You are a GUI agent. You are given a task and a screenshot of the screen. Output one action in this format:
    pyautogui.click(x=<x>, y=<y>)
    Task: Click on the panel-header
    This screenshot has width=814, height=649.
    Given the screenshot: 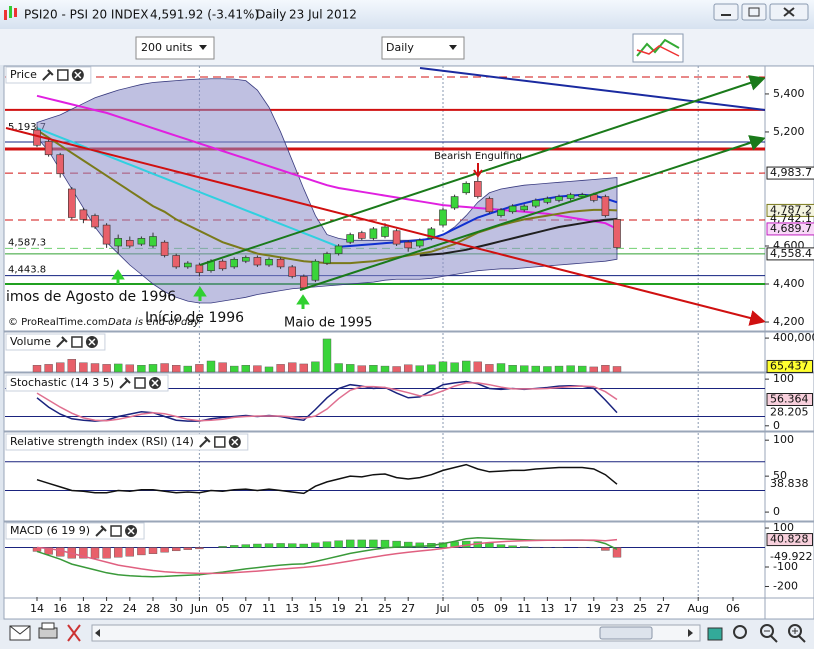 What is the action you would take?
    pyautogui.click(x=75, y=531)
    